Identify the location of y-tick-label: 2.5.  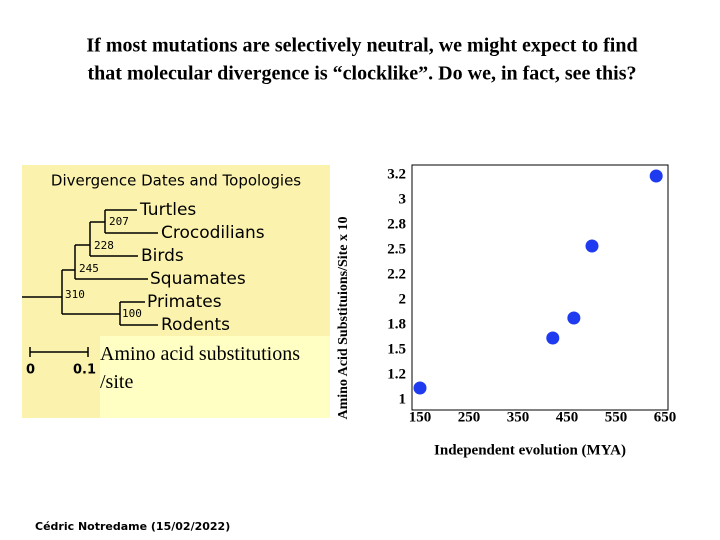
(396, 249).